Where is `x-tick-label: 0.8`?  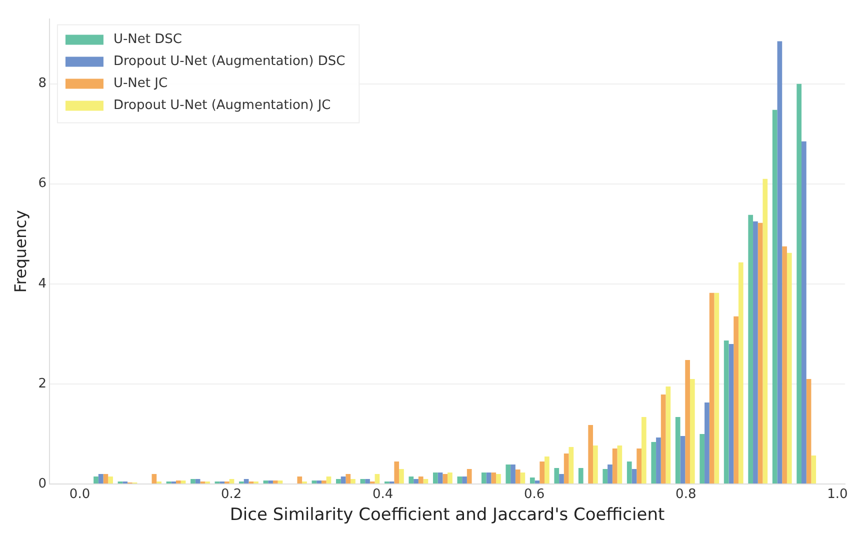 x-tick-label: 0.8 is located at coordinates (686, 494).